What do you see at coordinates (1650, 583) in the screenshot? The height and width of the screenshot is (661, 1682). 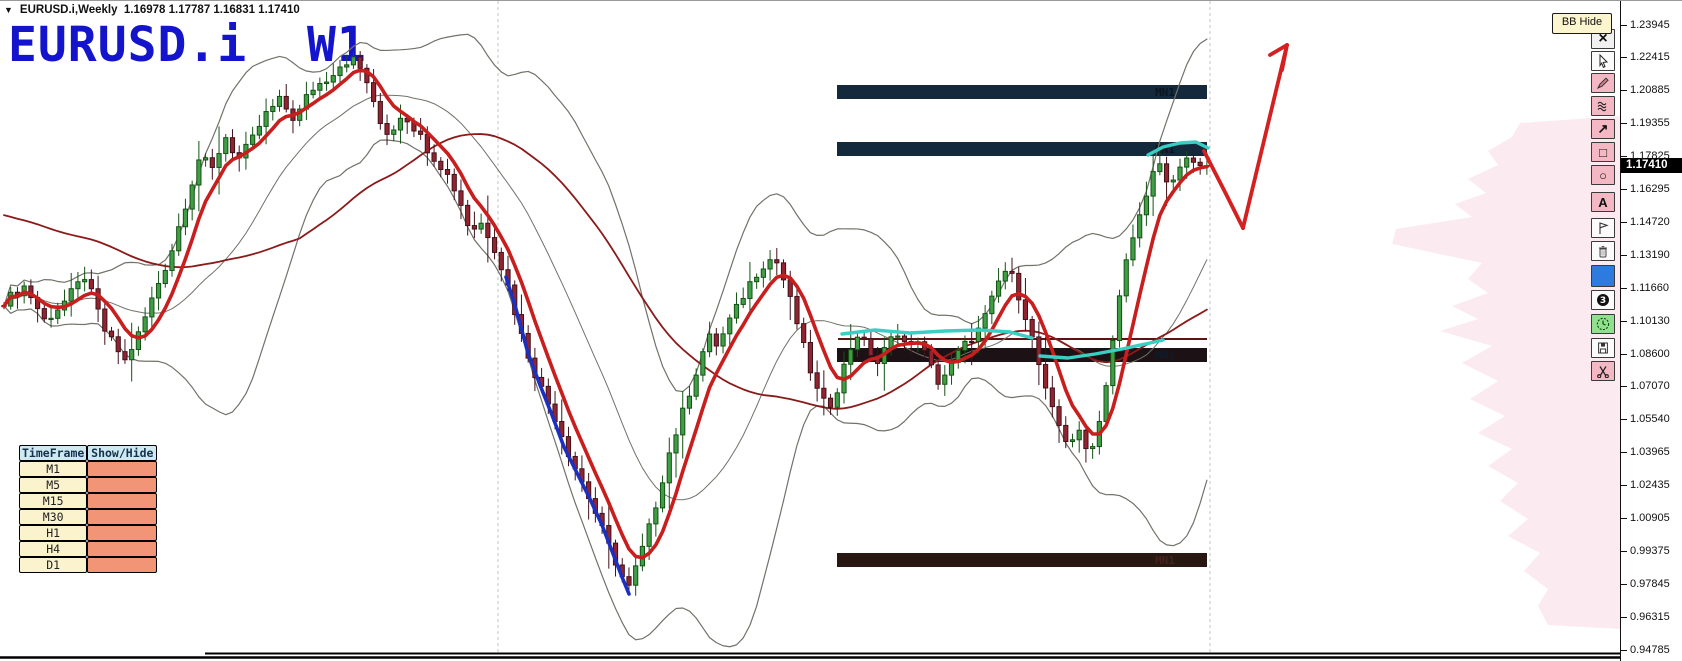 I see `axis-tick-label: 0.97845` at bounding box center [1650, 583].